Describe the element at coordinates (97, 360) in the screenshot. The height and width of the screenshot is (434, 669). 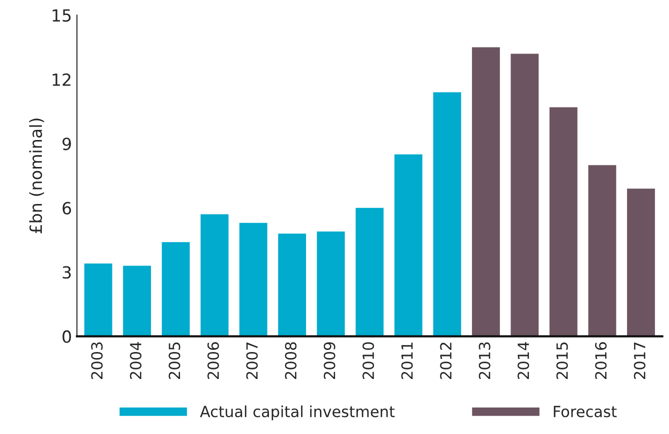
I see `x-tick-label: 2003` at that location.